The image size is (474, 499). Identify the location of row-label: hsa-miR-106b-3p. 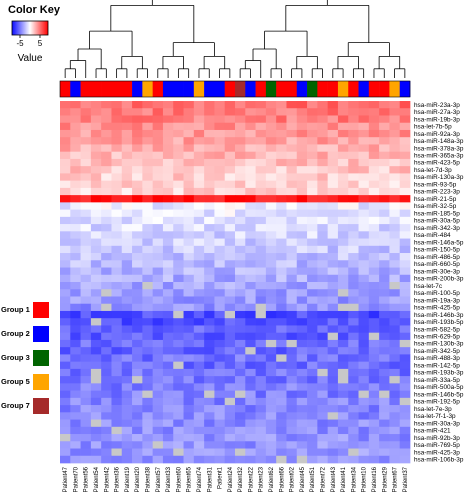
(439, 460).